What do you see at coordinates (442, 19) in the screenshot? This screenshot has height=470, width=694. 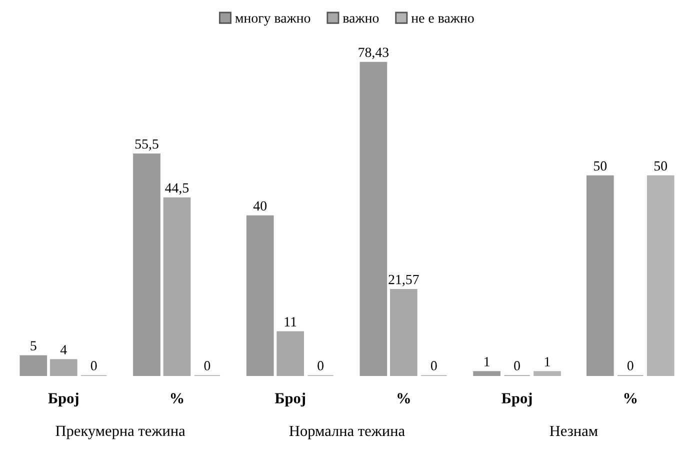 I see `legend-label: не е важно` at bounding box center [442, 19].